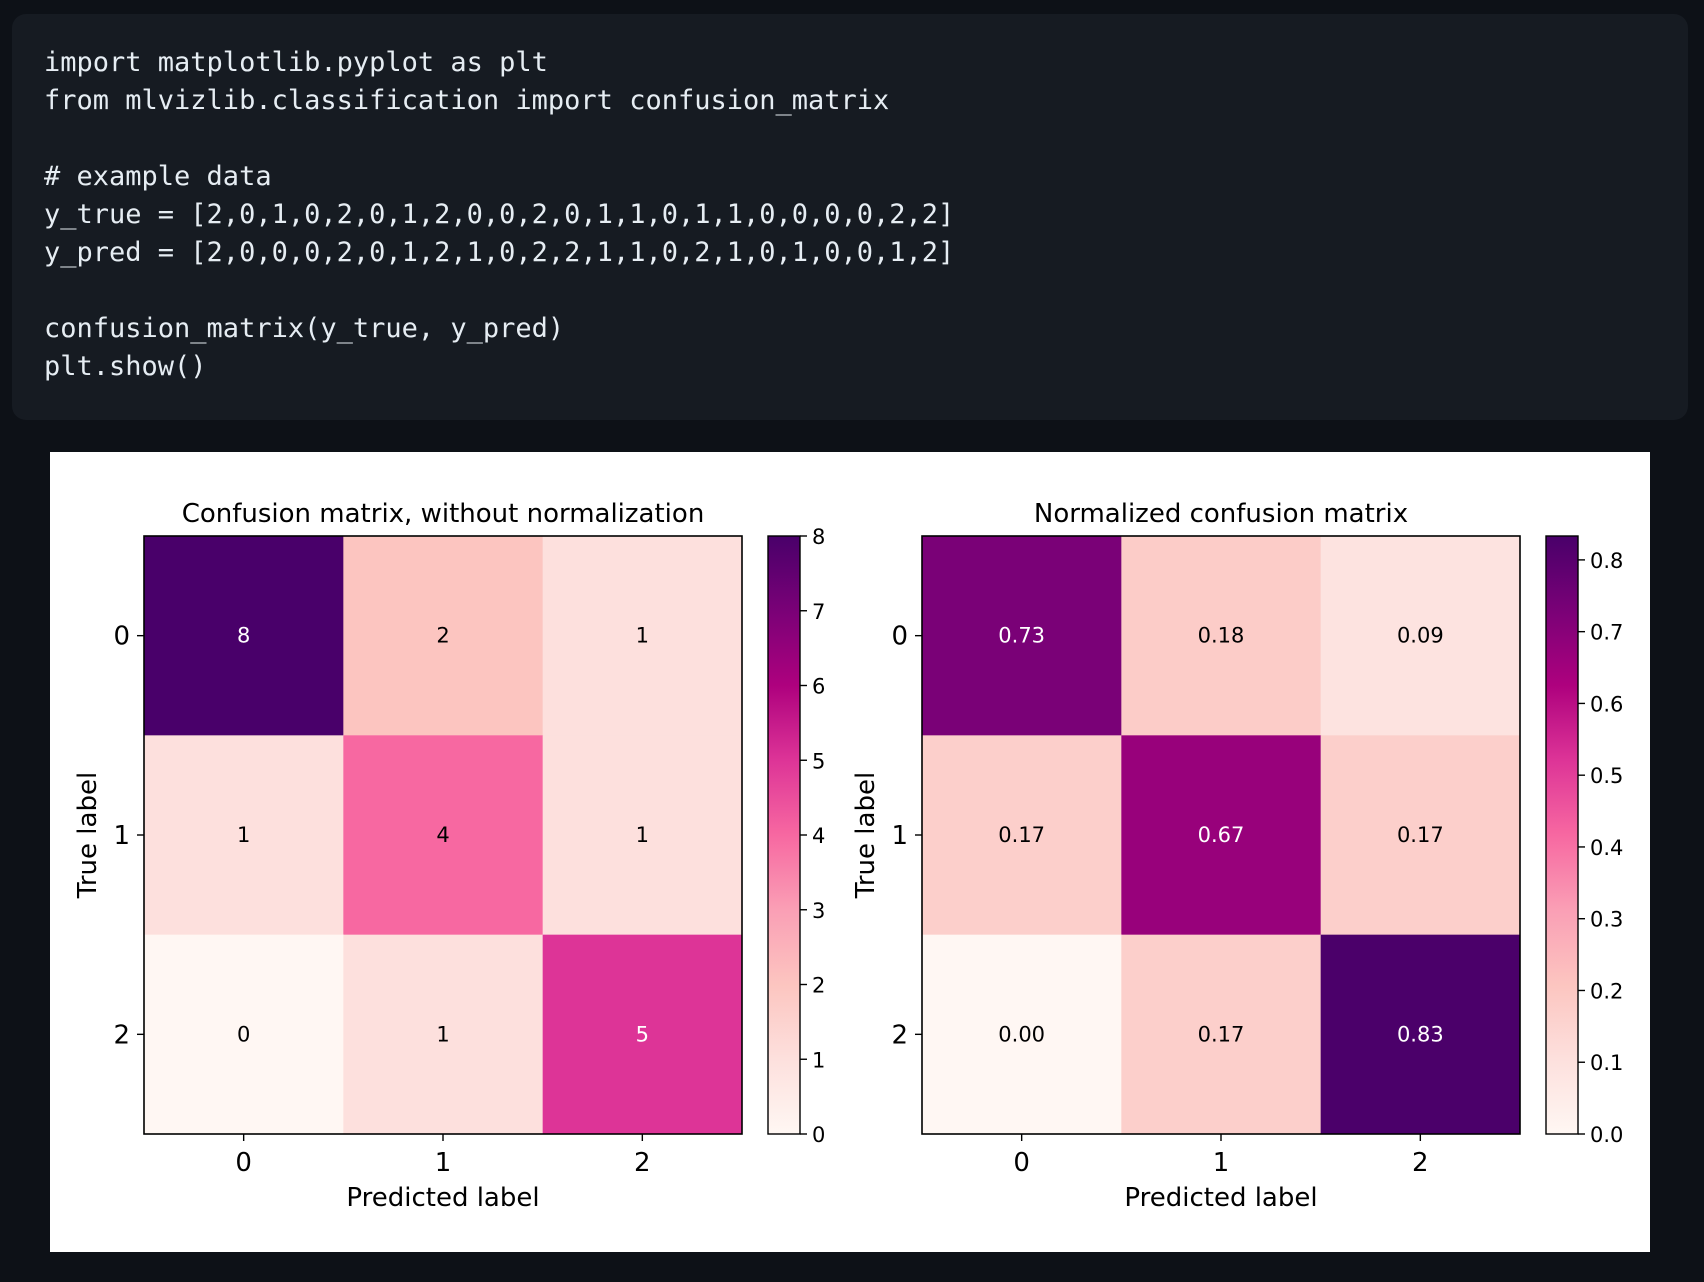 The height and width of the screenshot is (1282, 1704). What do you see at coordinates (158, 176) in the screenshot?
I see `code-line: # example data` at bounding box center [158, 176].